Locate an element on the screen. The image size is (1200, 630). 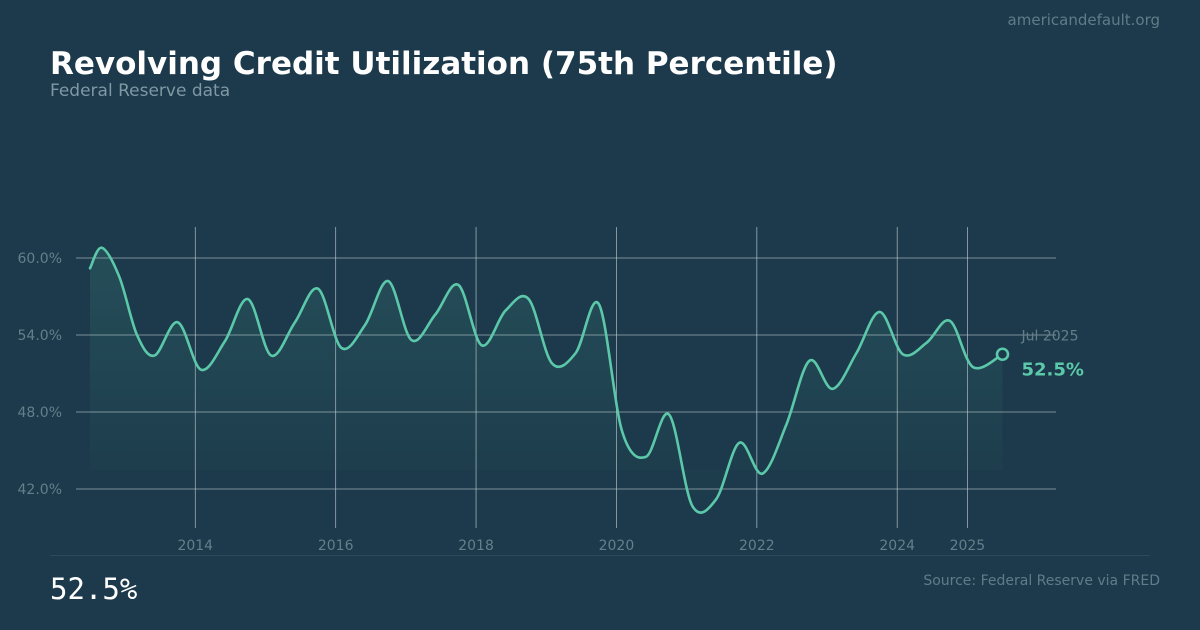
chart-subtitle: Federal Reserve data is located at coordinates (140, 91).